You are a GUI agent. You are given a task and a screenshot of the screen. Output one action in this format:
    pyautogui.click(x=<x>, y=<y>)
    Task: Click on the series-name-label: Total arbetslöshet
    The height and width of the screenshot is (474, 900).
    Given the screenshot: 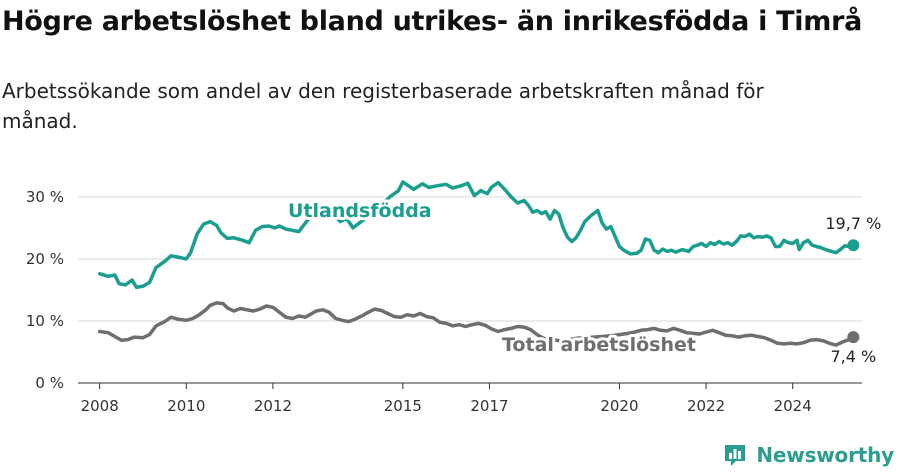 What is the action you would take?
    pyautogui.click(x=599, y=345)
    